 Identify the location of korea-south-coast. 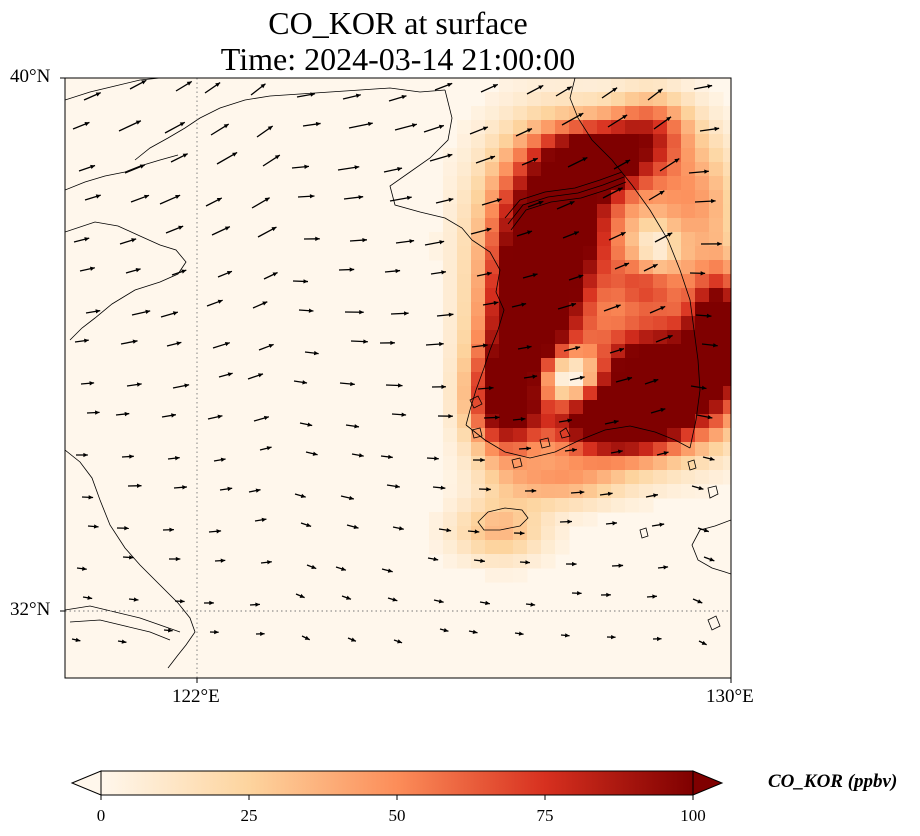
(578, 441).